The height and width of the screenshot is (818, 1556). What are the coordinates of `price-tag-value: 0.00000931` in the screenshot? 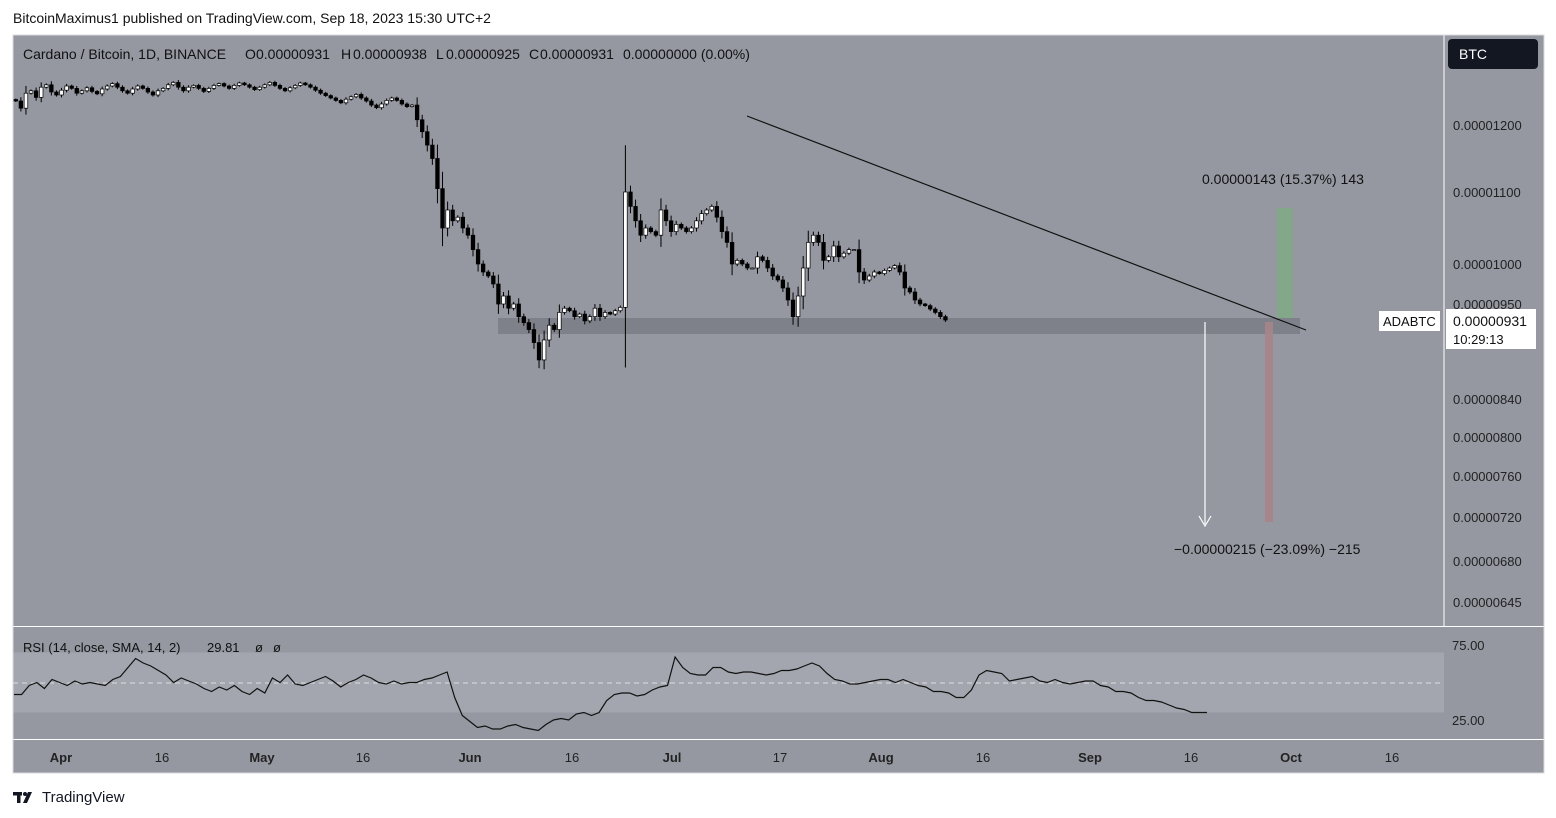 It's located at (1490, 321).